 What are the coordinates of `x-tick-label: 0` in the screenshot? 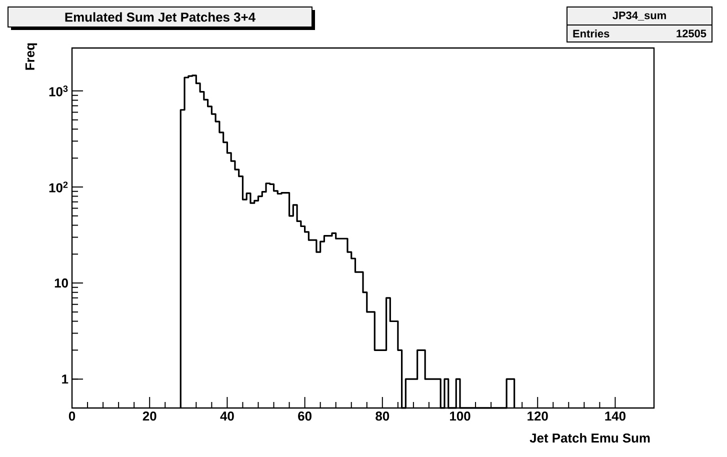 It's located at (72, 416).